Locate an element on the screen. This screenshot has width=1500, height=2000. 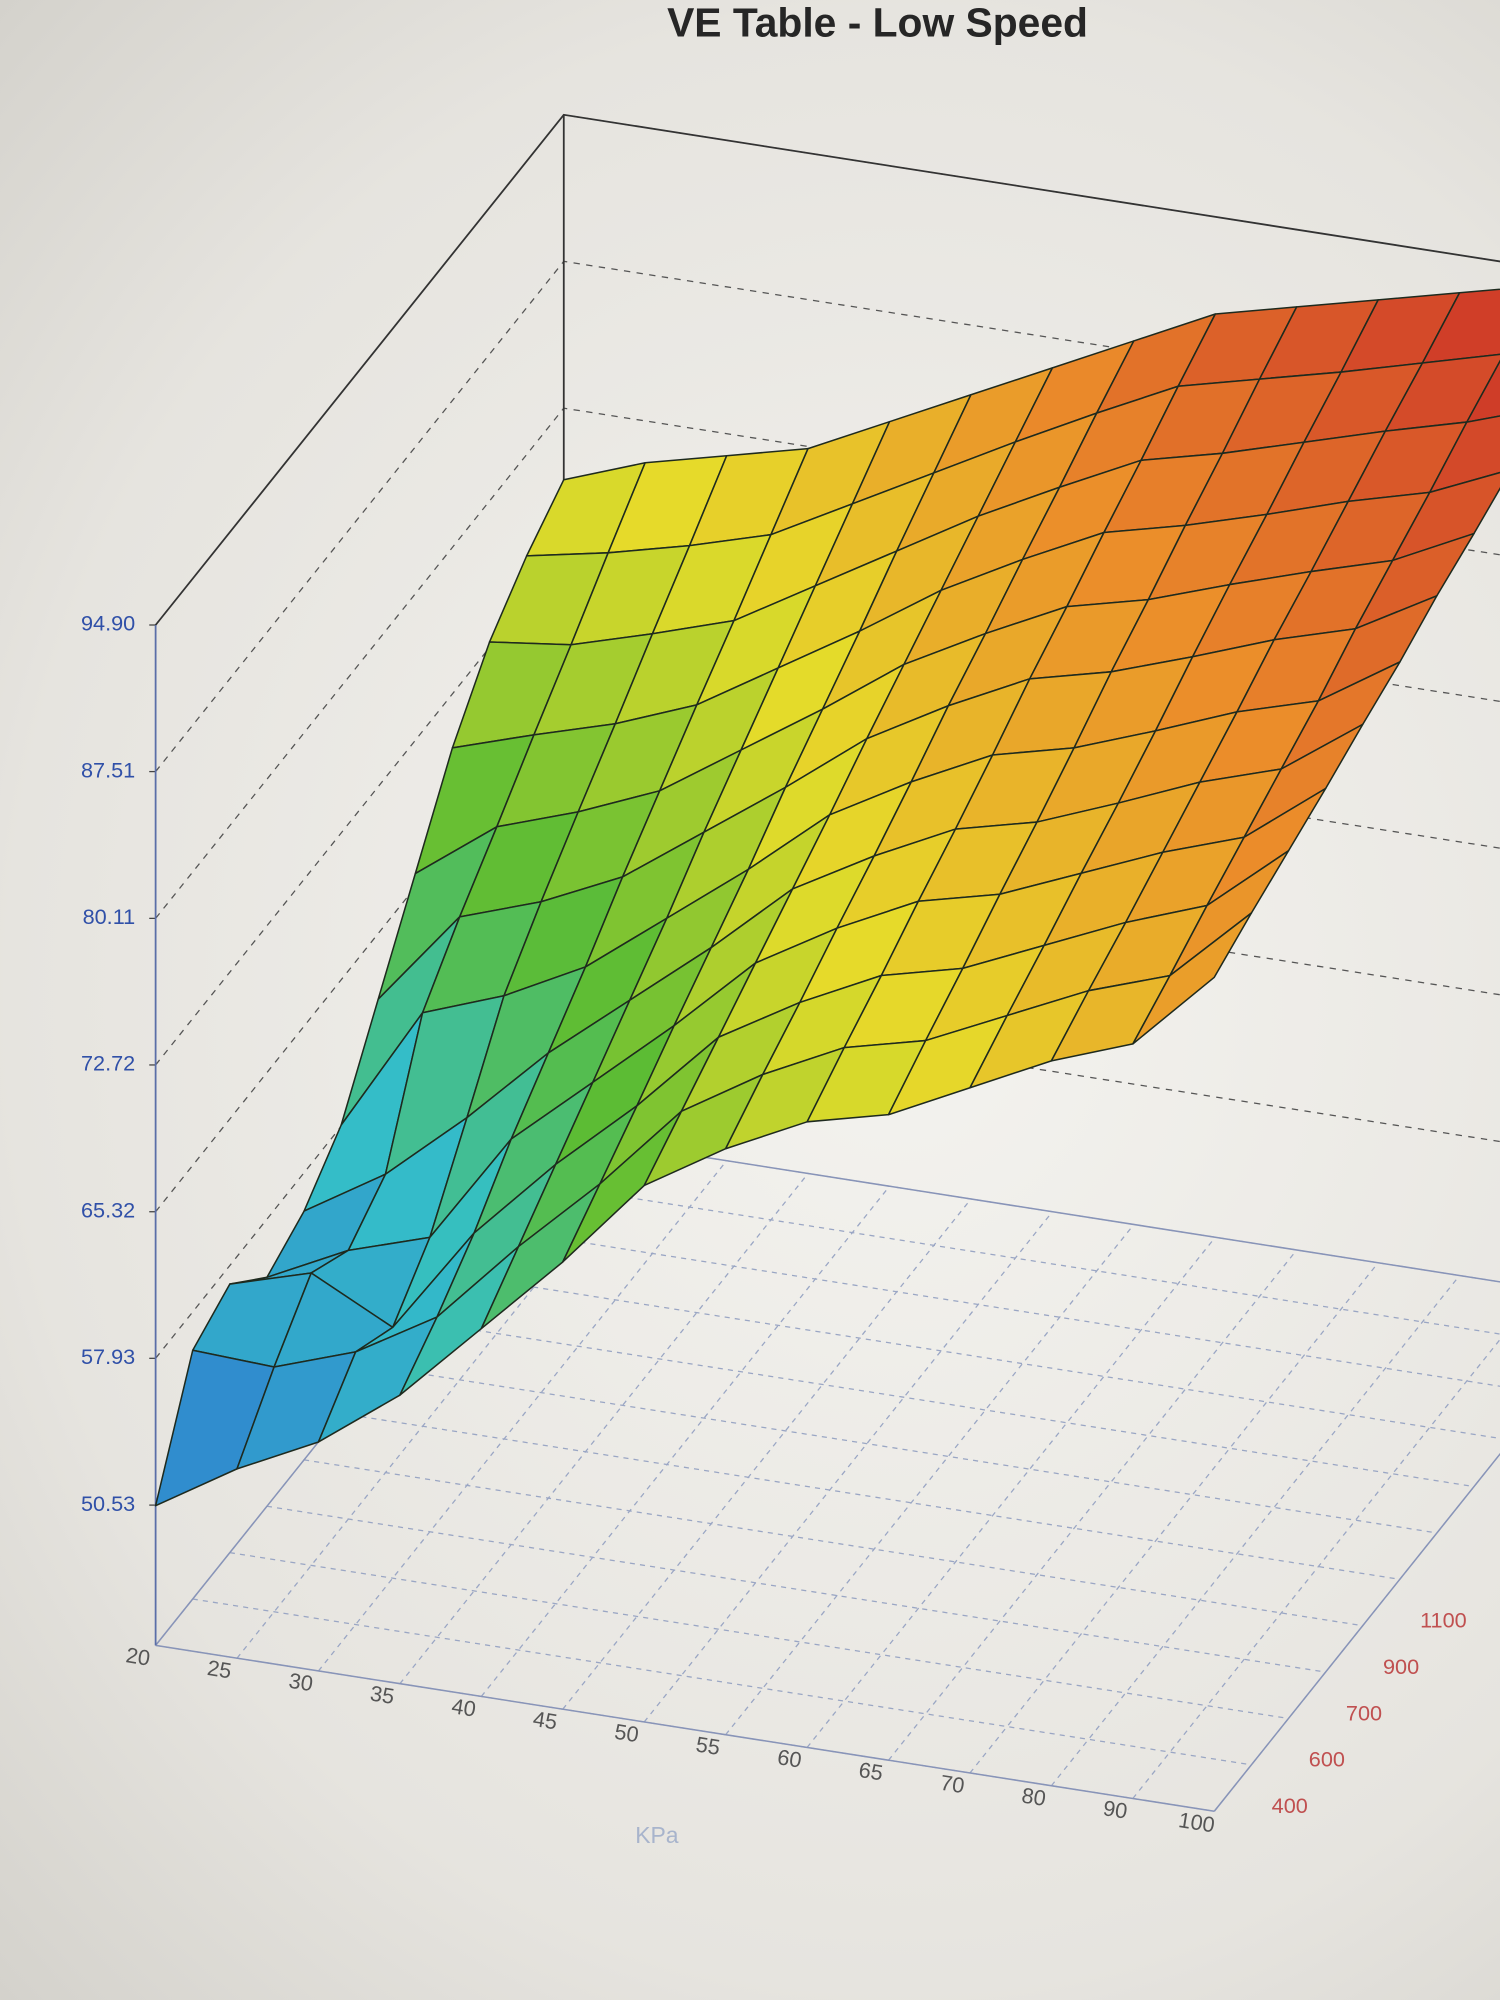
x-tick-label: 35 is located at coordinates (382, 1694).